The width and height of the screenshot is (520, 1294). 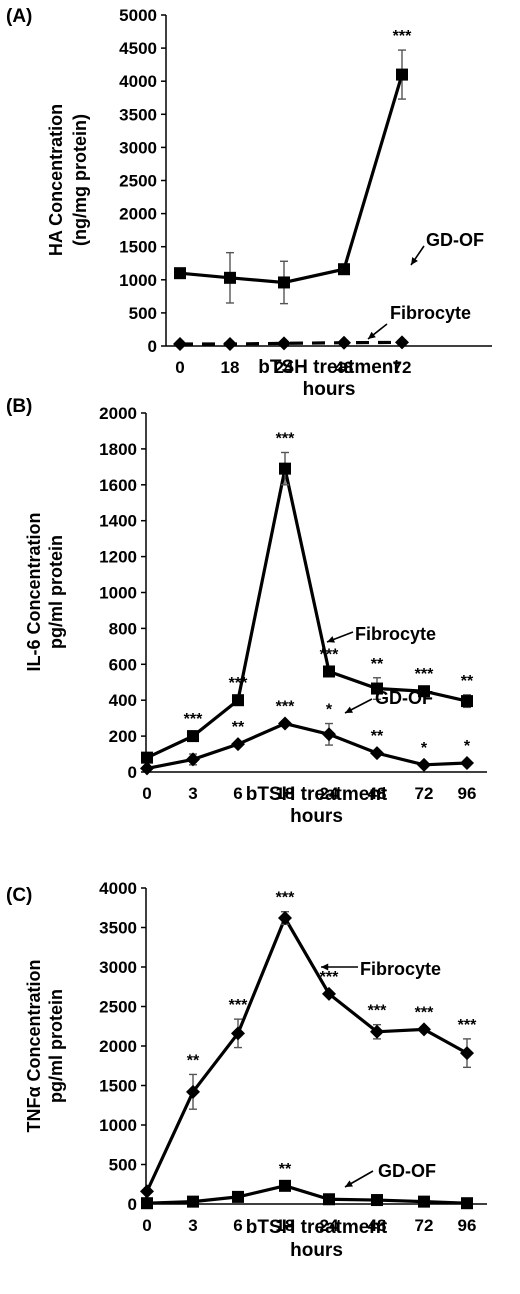 I want to click on y-tick-label: 0, so click(x=132, y=1204).